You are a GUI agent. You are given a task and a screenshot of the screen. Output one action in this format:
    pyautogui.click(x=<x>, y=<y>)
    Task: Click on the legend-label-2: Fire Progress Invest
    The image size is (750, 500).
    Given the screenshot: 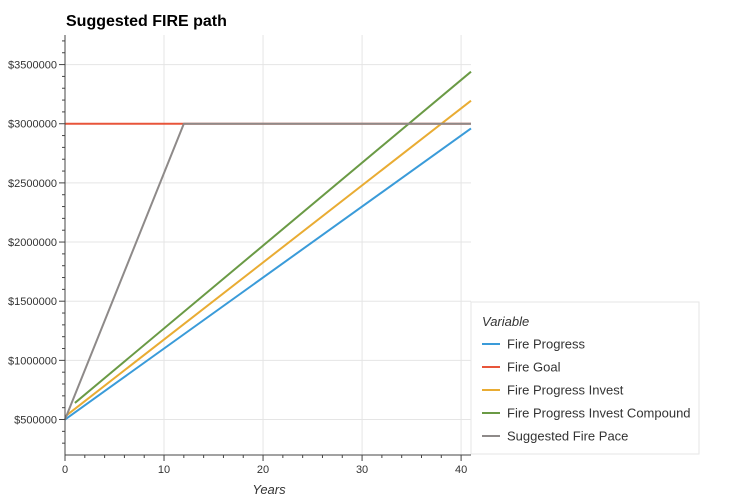 What is the action you would take?
    pyautogui.click(x=565, y=390)
    